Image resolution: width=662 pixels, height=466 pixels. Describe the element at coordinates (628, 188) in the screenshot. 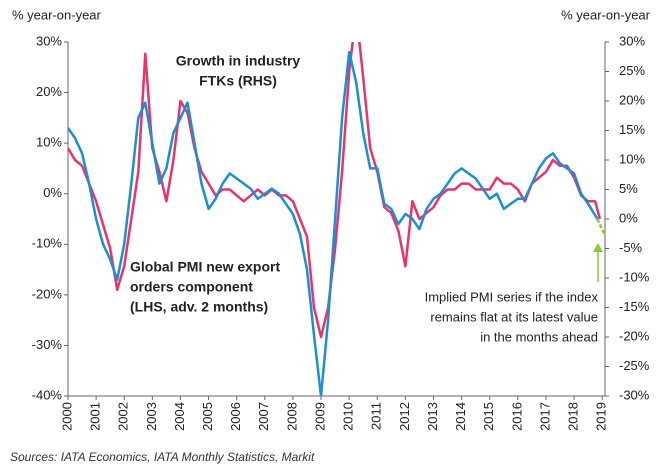

I see `y2-tick-label: 5%` at that location.